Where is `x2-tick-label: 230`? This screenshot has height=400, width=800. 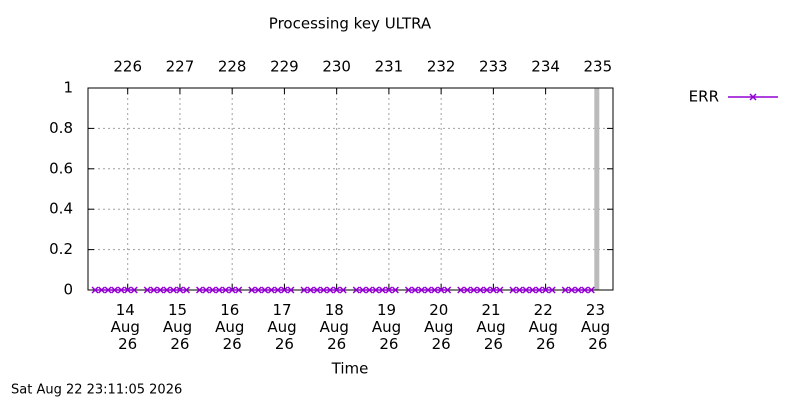
x2-tick-label: 230 is located at coordinates (336, 67).